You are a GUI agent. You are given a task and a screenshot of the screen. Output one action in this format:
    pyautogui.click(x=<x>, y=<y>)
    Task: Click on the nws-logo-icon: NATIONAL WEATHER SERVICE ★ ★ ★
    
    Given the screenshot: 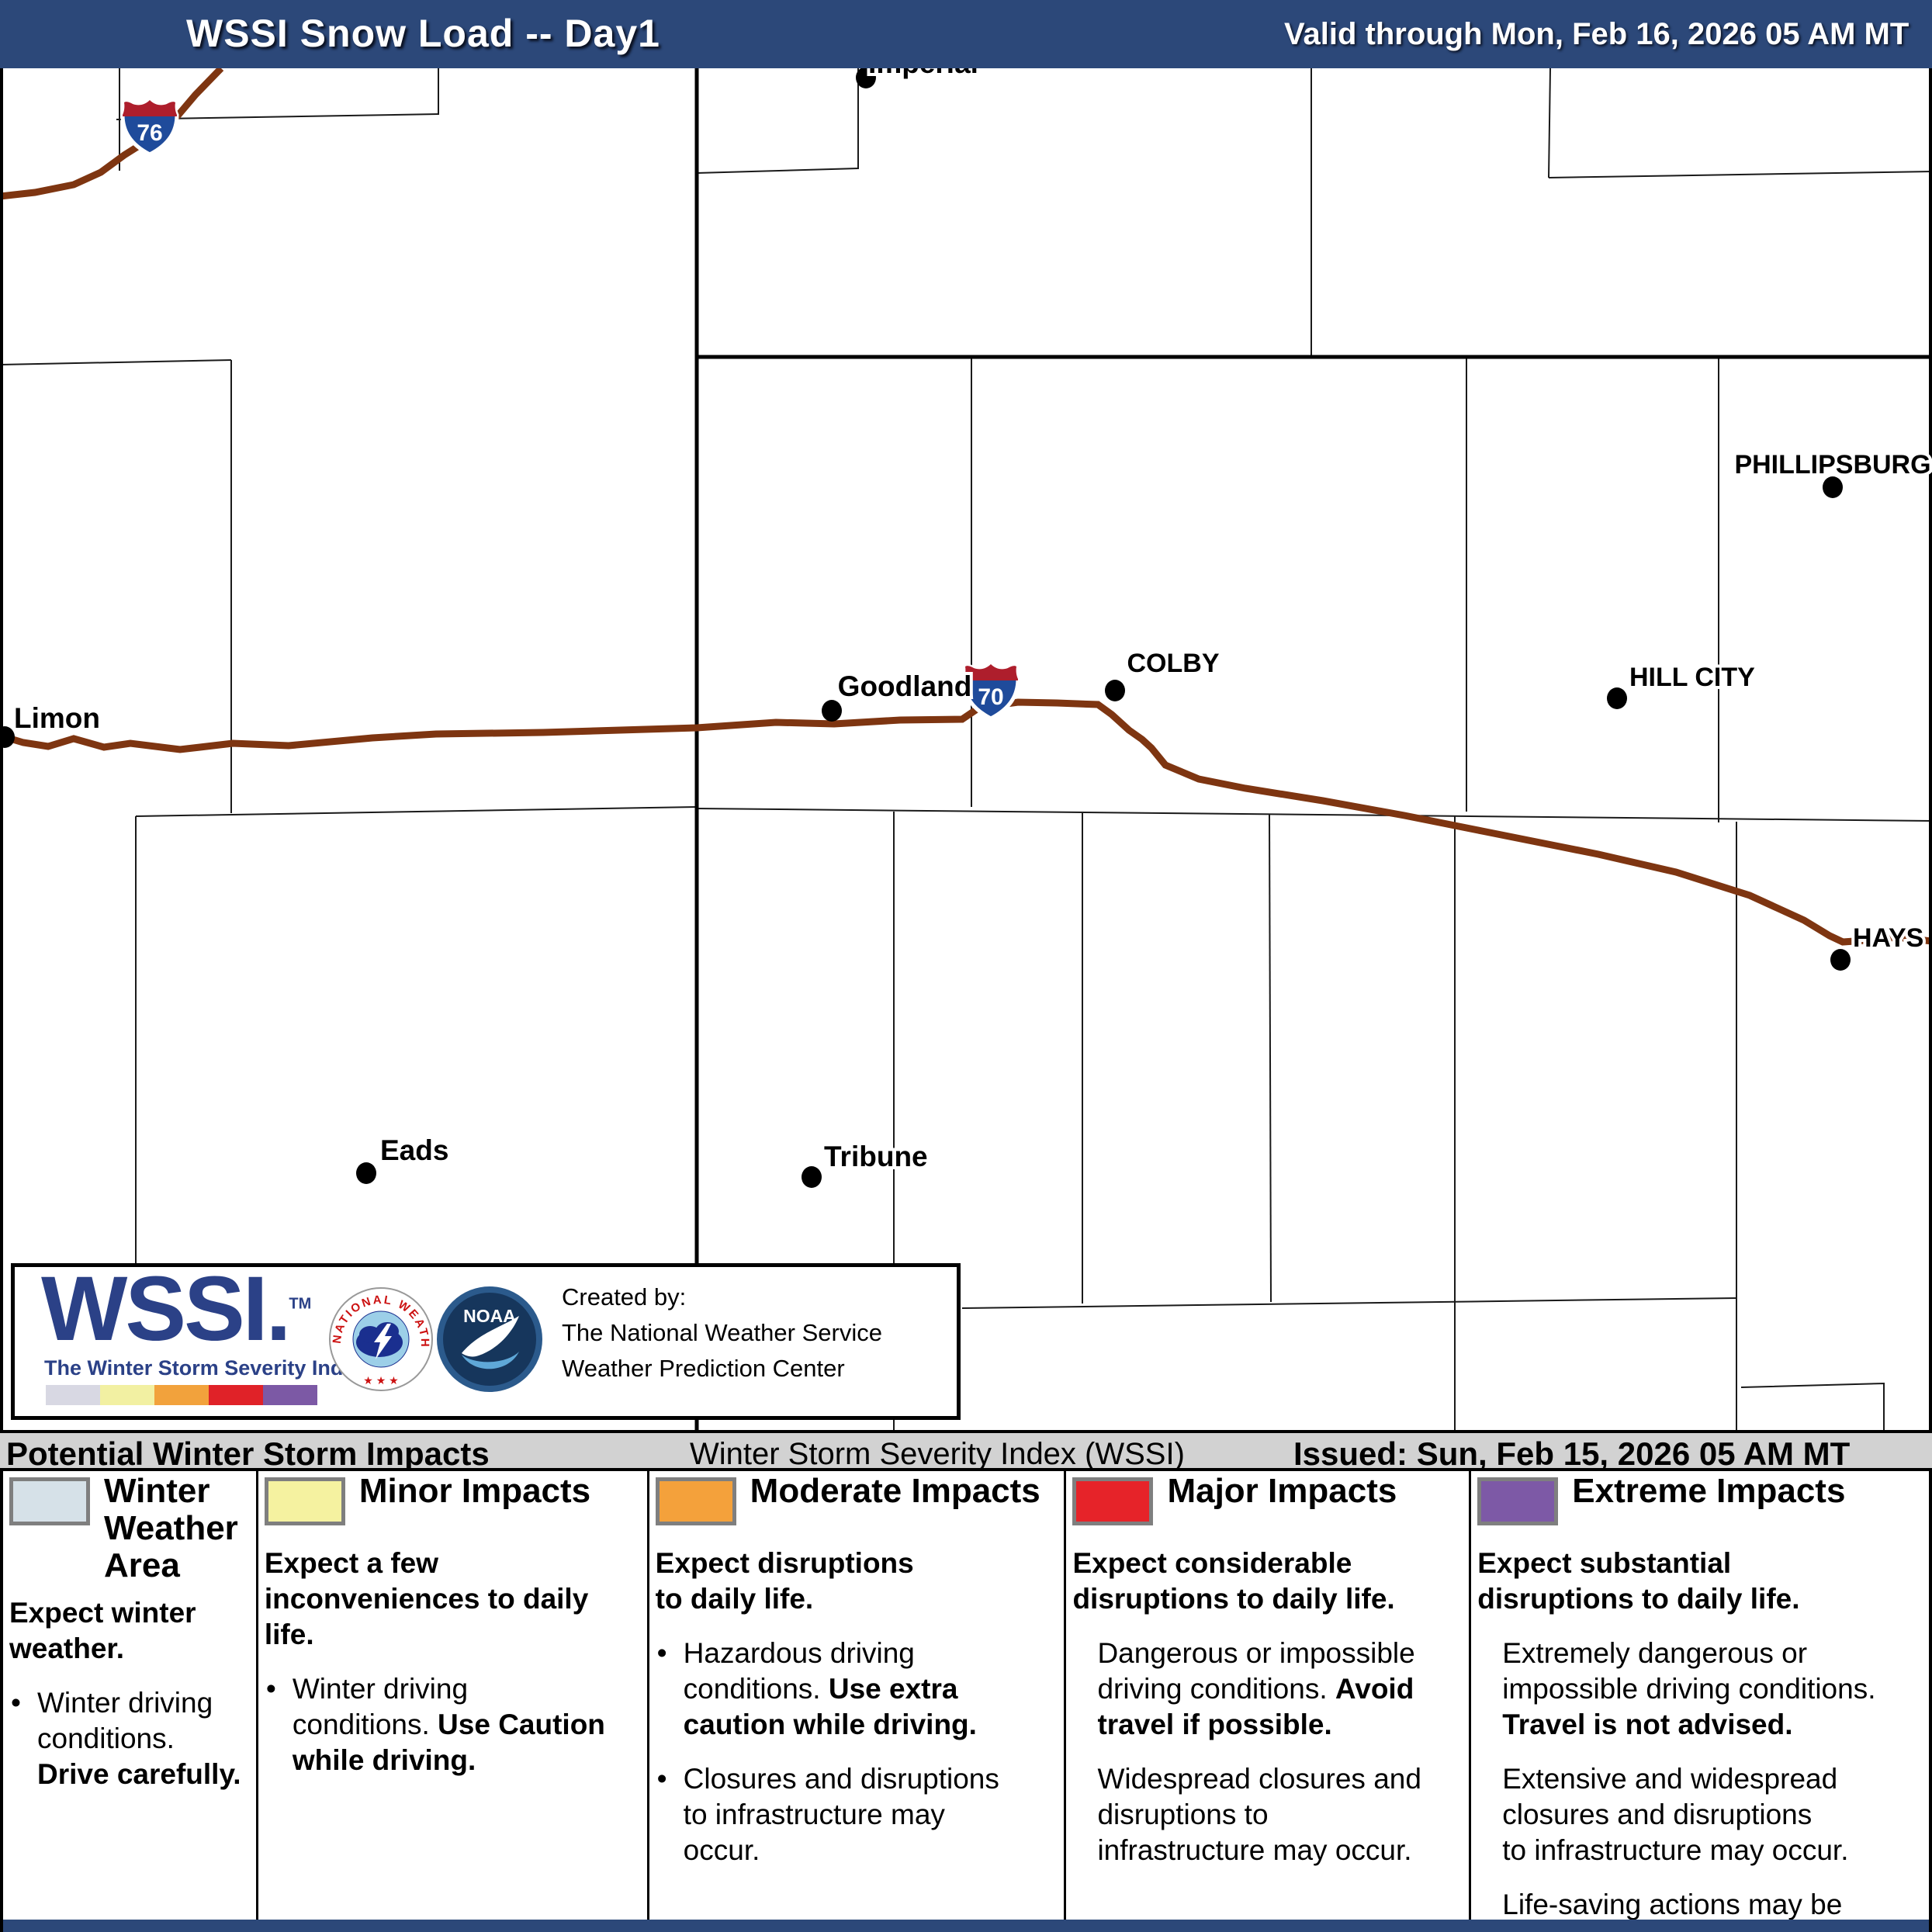 What is the action you would take?
    pyautogui.click(x=381, y=1339)
    